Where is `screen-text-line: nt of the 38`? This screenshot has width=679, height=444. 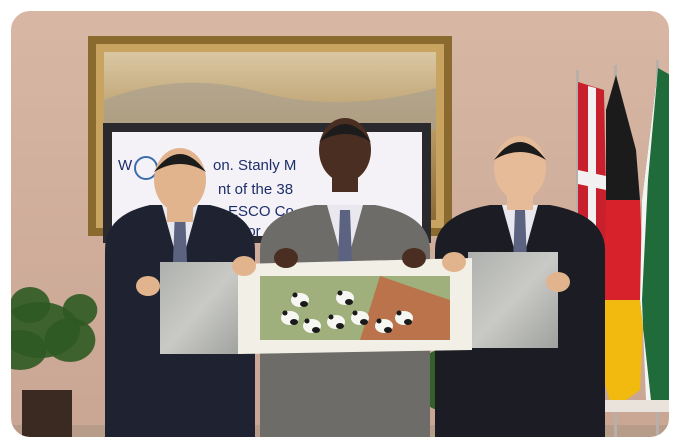
screen-text-line: nt of the 38 is located at coordinates (255, 189).